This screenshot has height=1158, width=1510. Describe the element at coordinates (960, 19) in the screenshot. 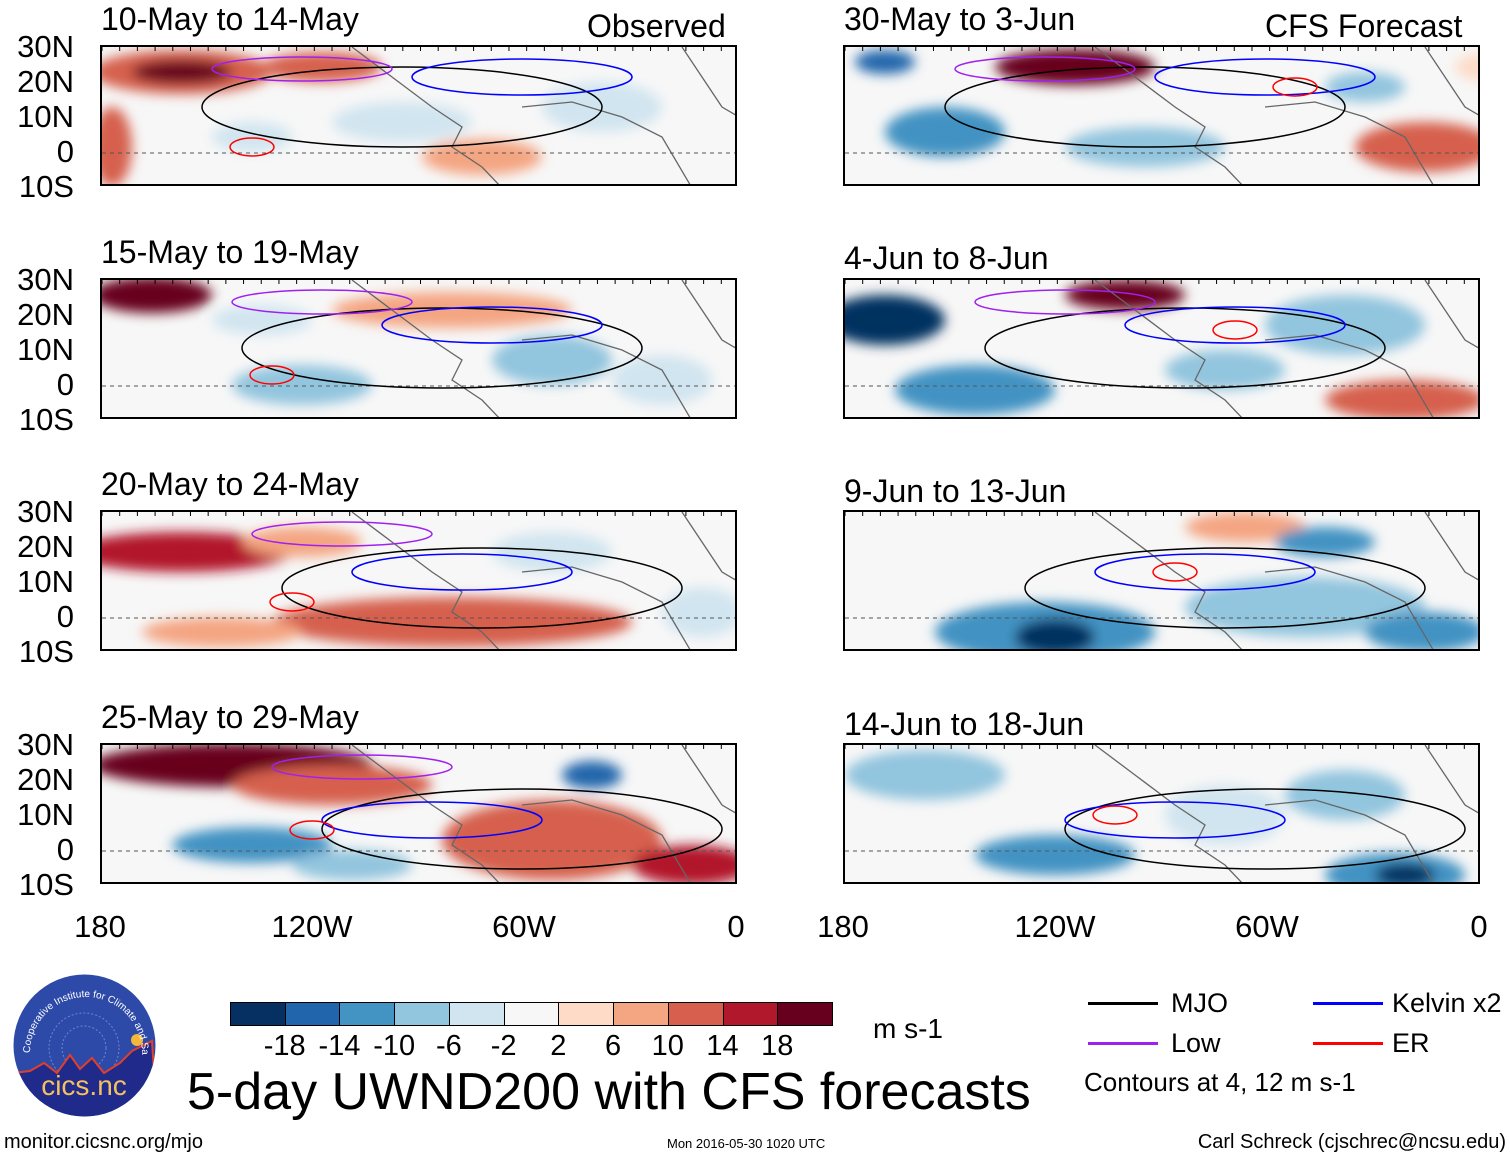

I see `panel-title: 30-May to 3-Jun` at that location.